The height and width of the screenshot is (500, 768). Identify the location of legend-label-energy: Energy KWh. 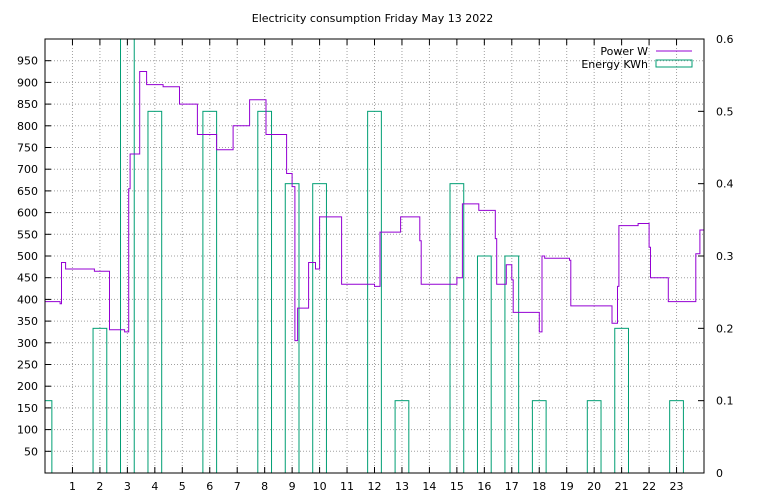
(614, 64).